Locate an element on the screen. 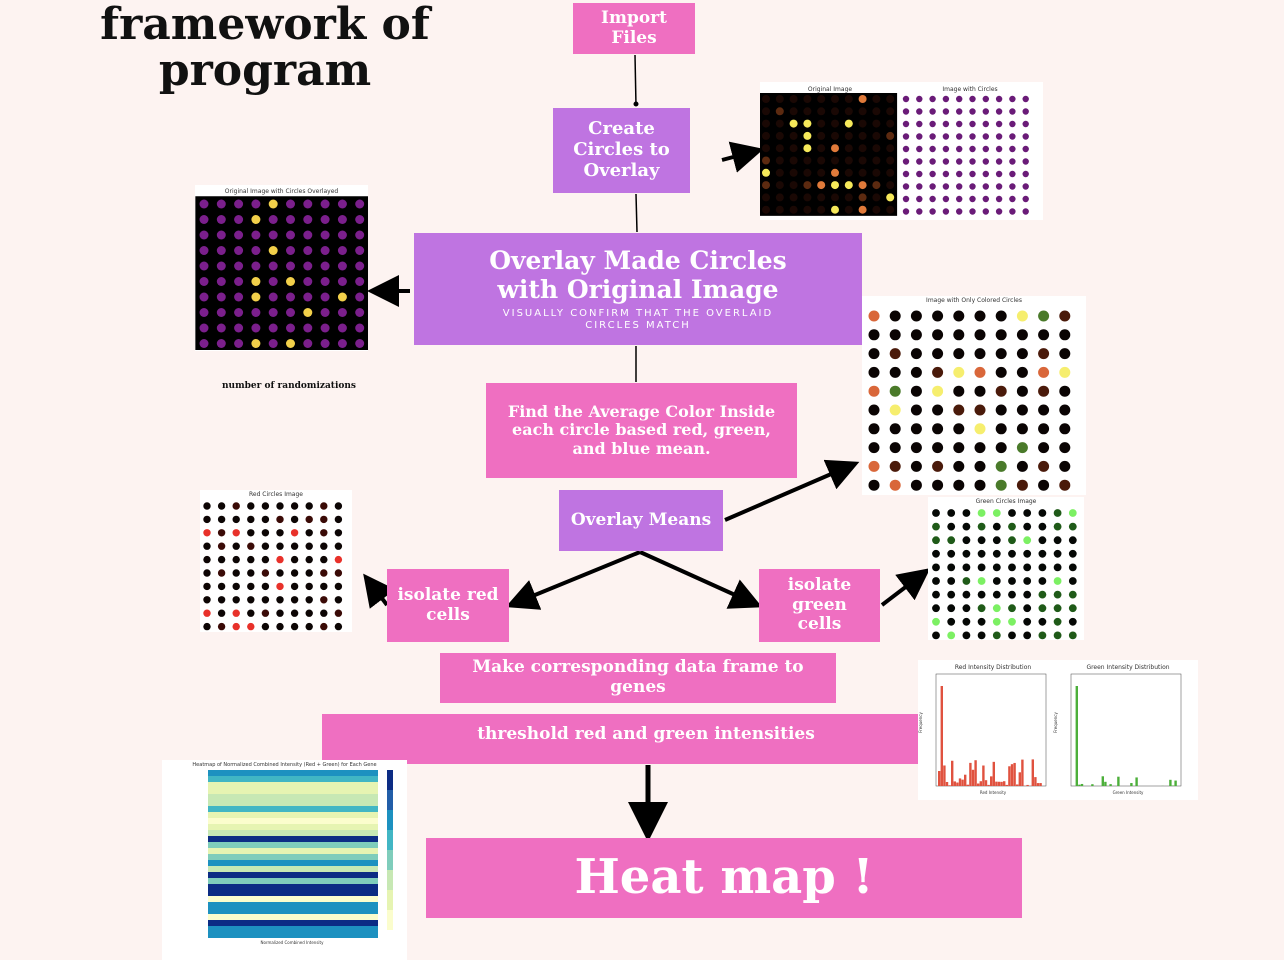  image-title: Green Intensity Distribution is located at coordinates (1128, 667).